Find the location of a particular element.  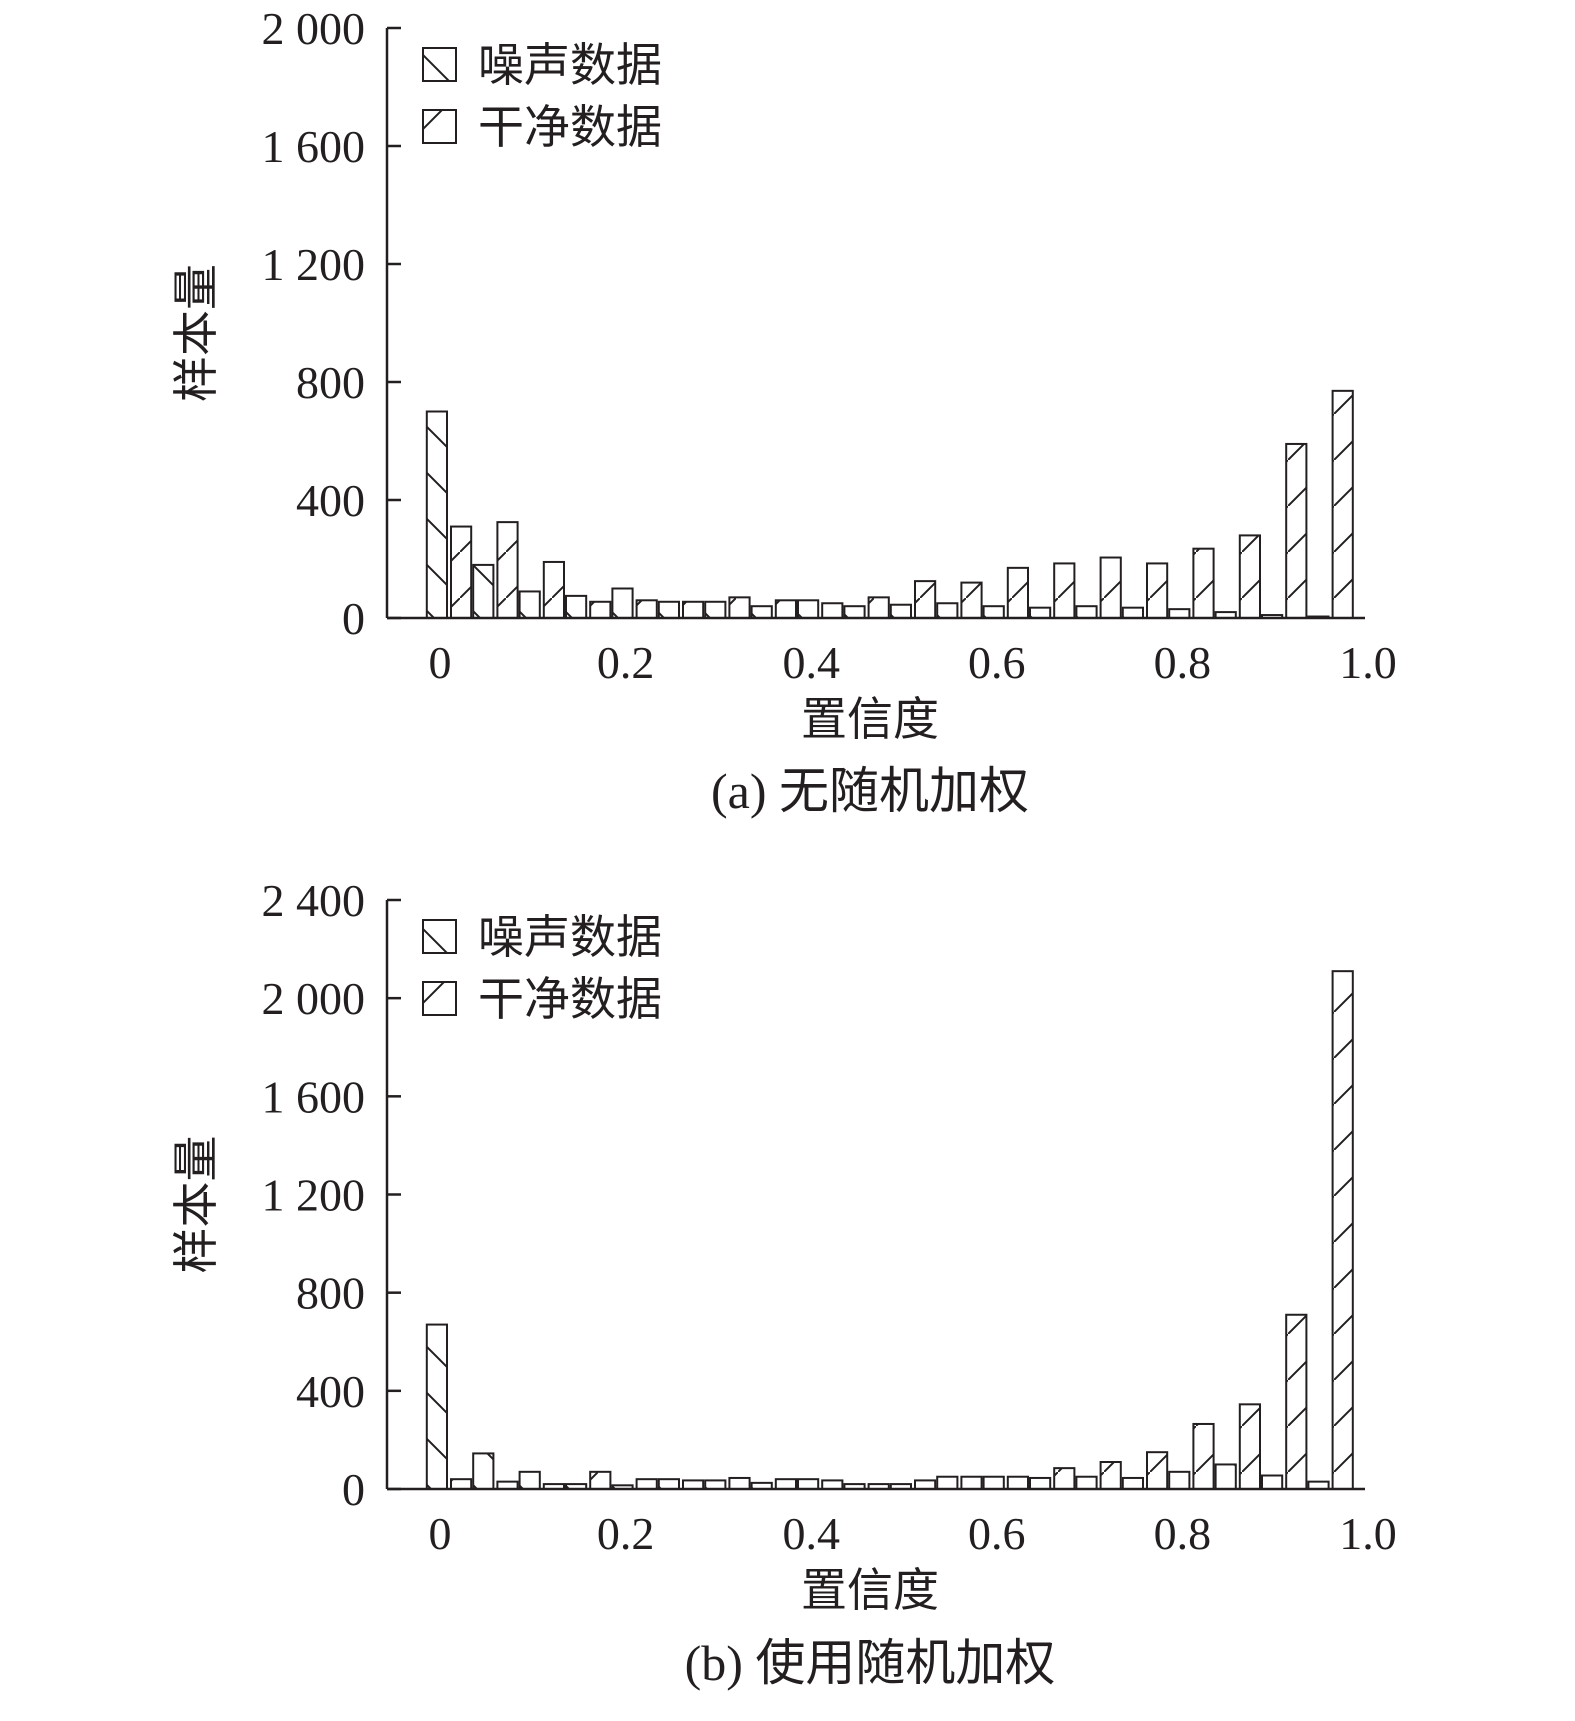

x-tick-label: 0.6 is located at coordinates (997, 1533).